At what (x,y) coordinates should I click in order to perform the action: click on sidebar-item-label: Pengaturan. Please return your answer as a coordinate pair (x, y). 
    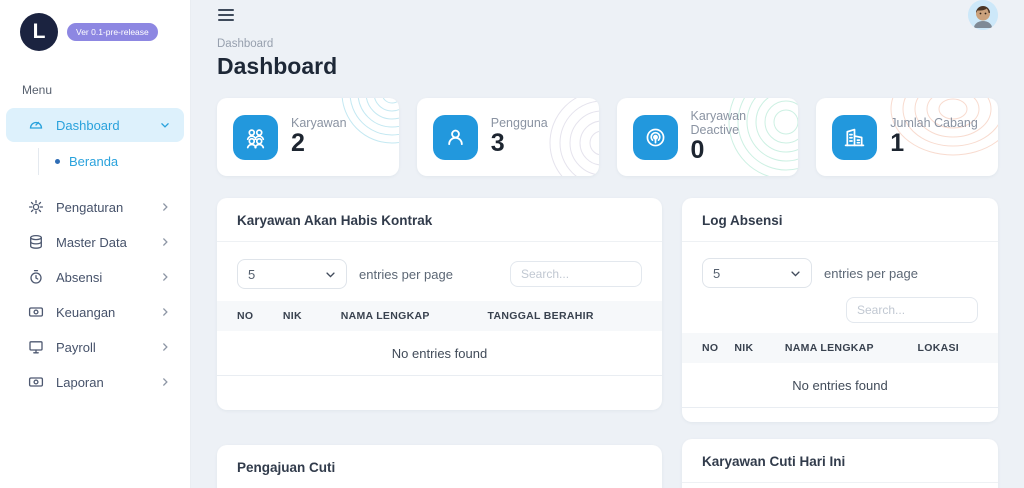
    Looking at the image, I should click on (90, 207).